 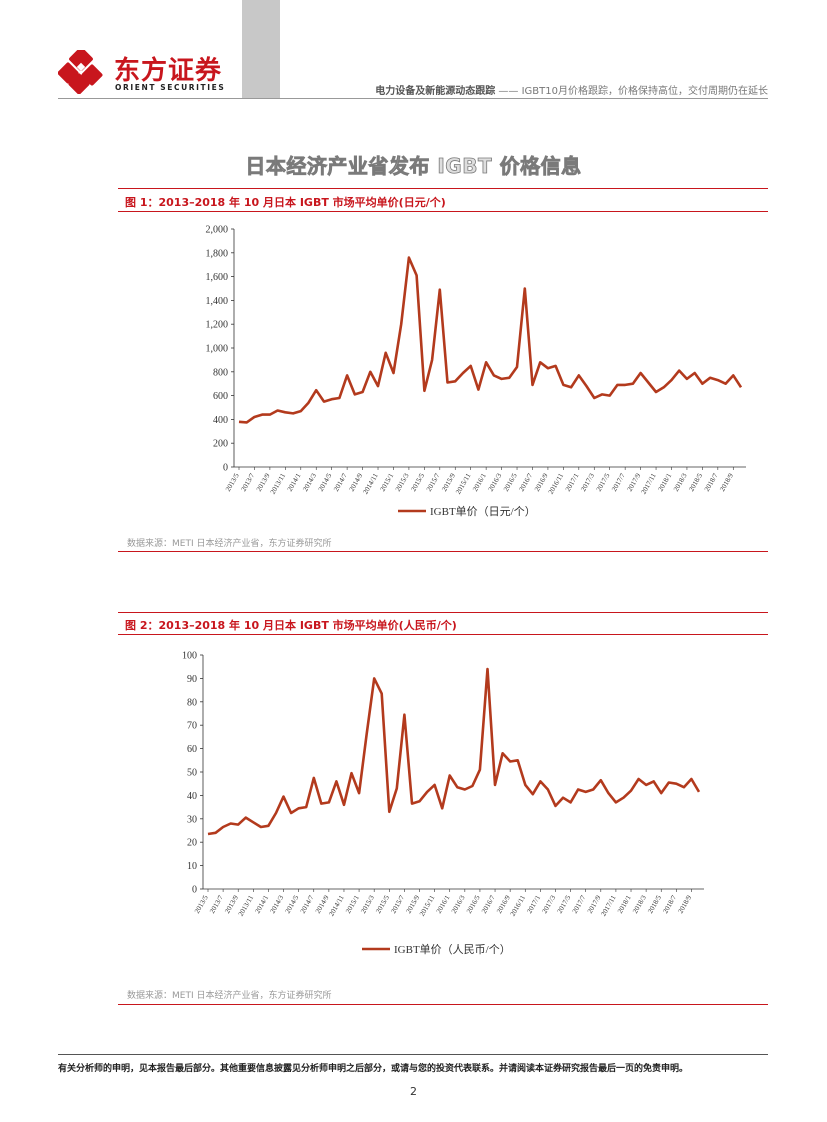 What do you see at coordinates (608, 906) in the screenshot?
I see `chart2-x-tick-label: 2017/11` at bounding box center [608, 906].